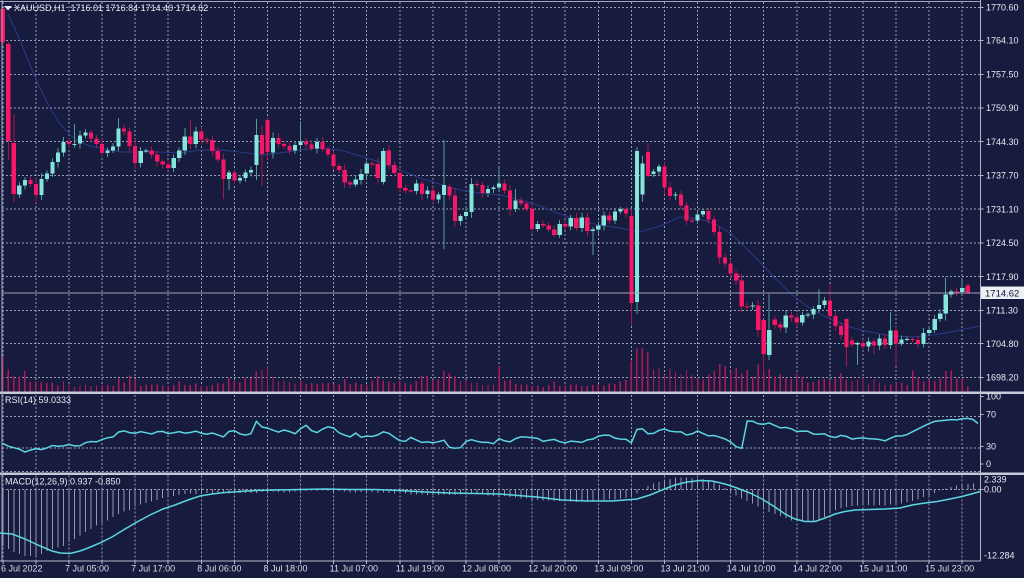 This screenshot has width=1024, height=578. What do you see at coordinates (1002, 209) in the screenshot?
I see `svg-text: 1731.10` at bounding box center [1002, 209].